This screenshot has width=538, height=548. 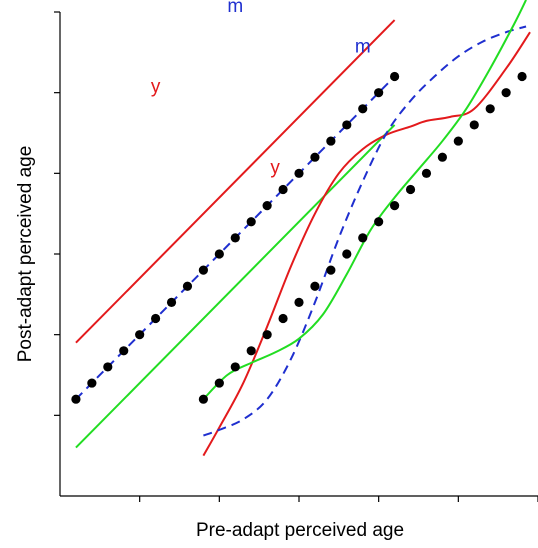 I want to click on x-ticks, so click(x=338, y=499).